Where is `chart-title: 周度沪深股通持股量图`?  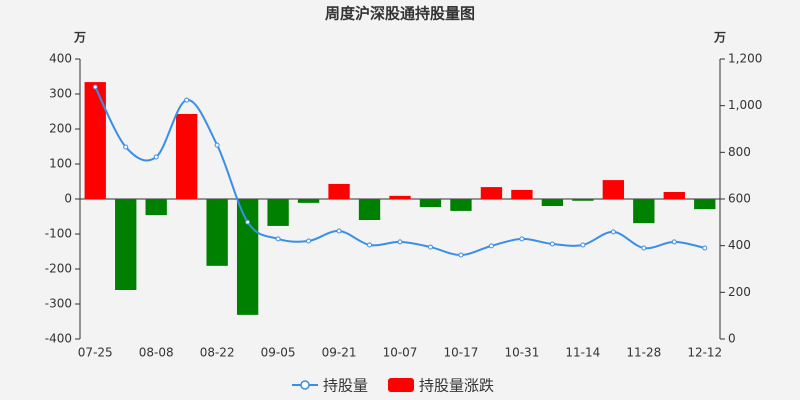 chart-title: 周度沪深股通持股量图 is located at coordinates (400, 14).